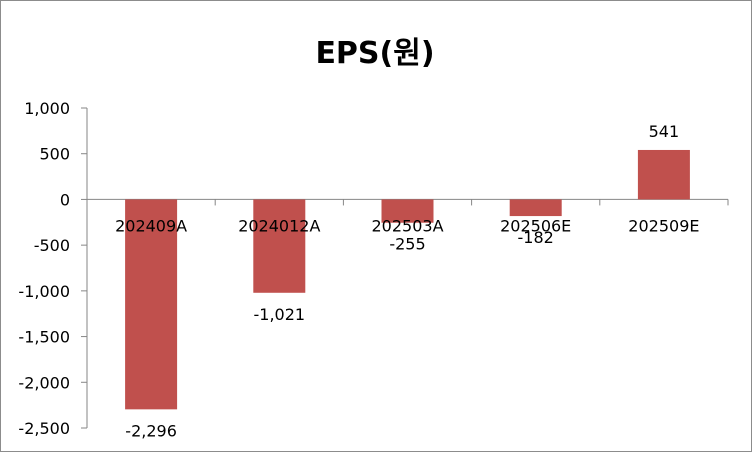 This screenshot has width=752, height=452. Describe the element at coordinates (47, 108) in the screenshot. I see `y-tick-label: 1,000` at that location.